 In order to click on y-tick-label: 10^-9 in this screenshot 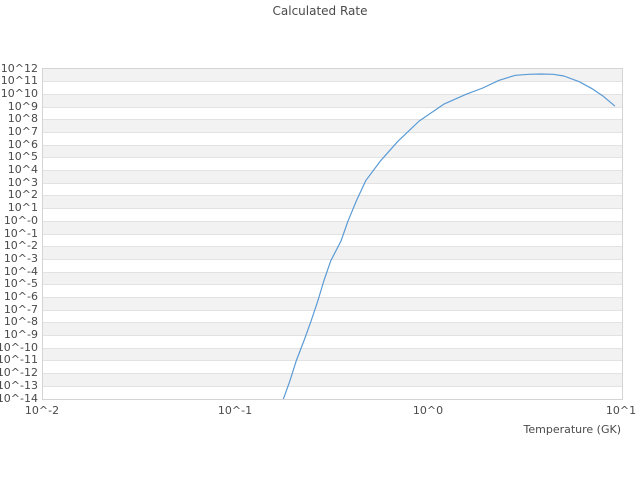, I will do `click(20, 335)`.